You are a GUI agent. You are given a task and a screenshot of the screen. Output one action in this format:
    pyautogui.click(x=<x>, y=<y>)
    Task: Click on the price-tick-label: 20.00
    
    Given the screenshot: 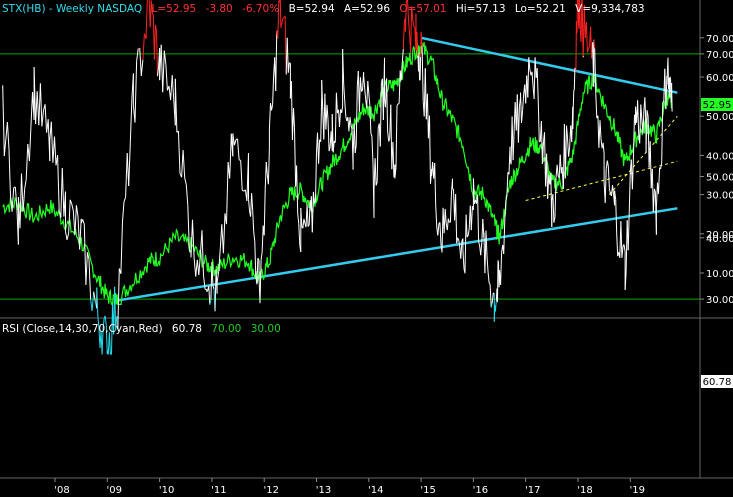 What is the action you would take?
    pyautogui.click(x=719, y=235)
    